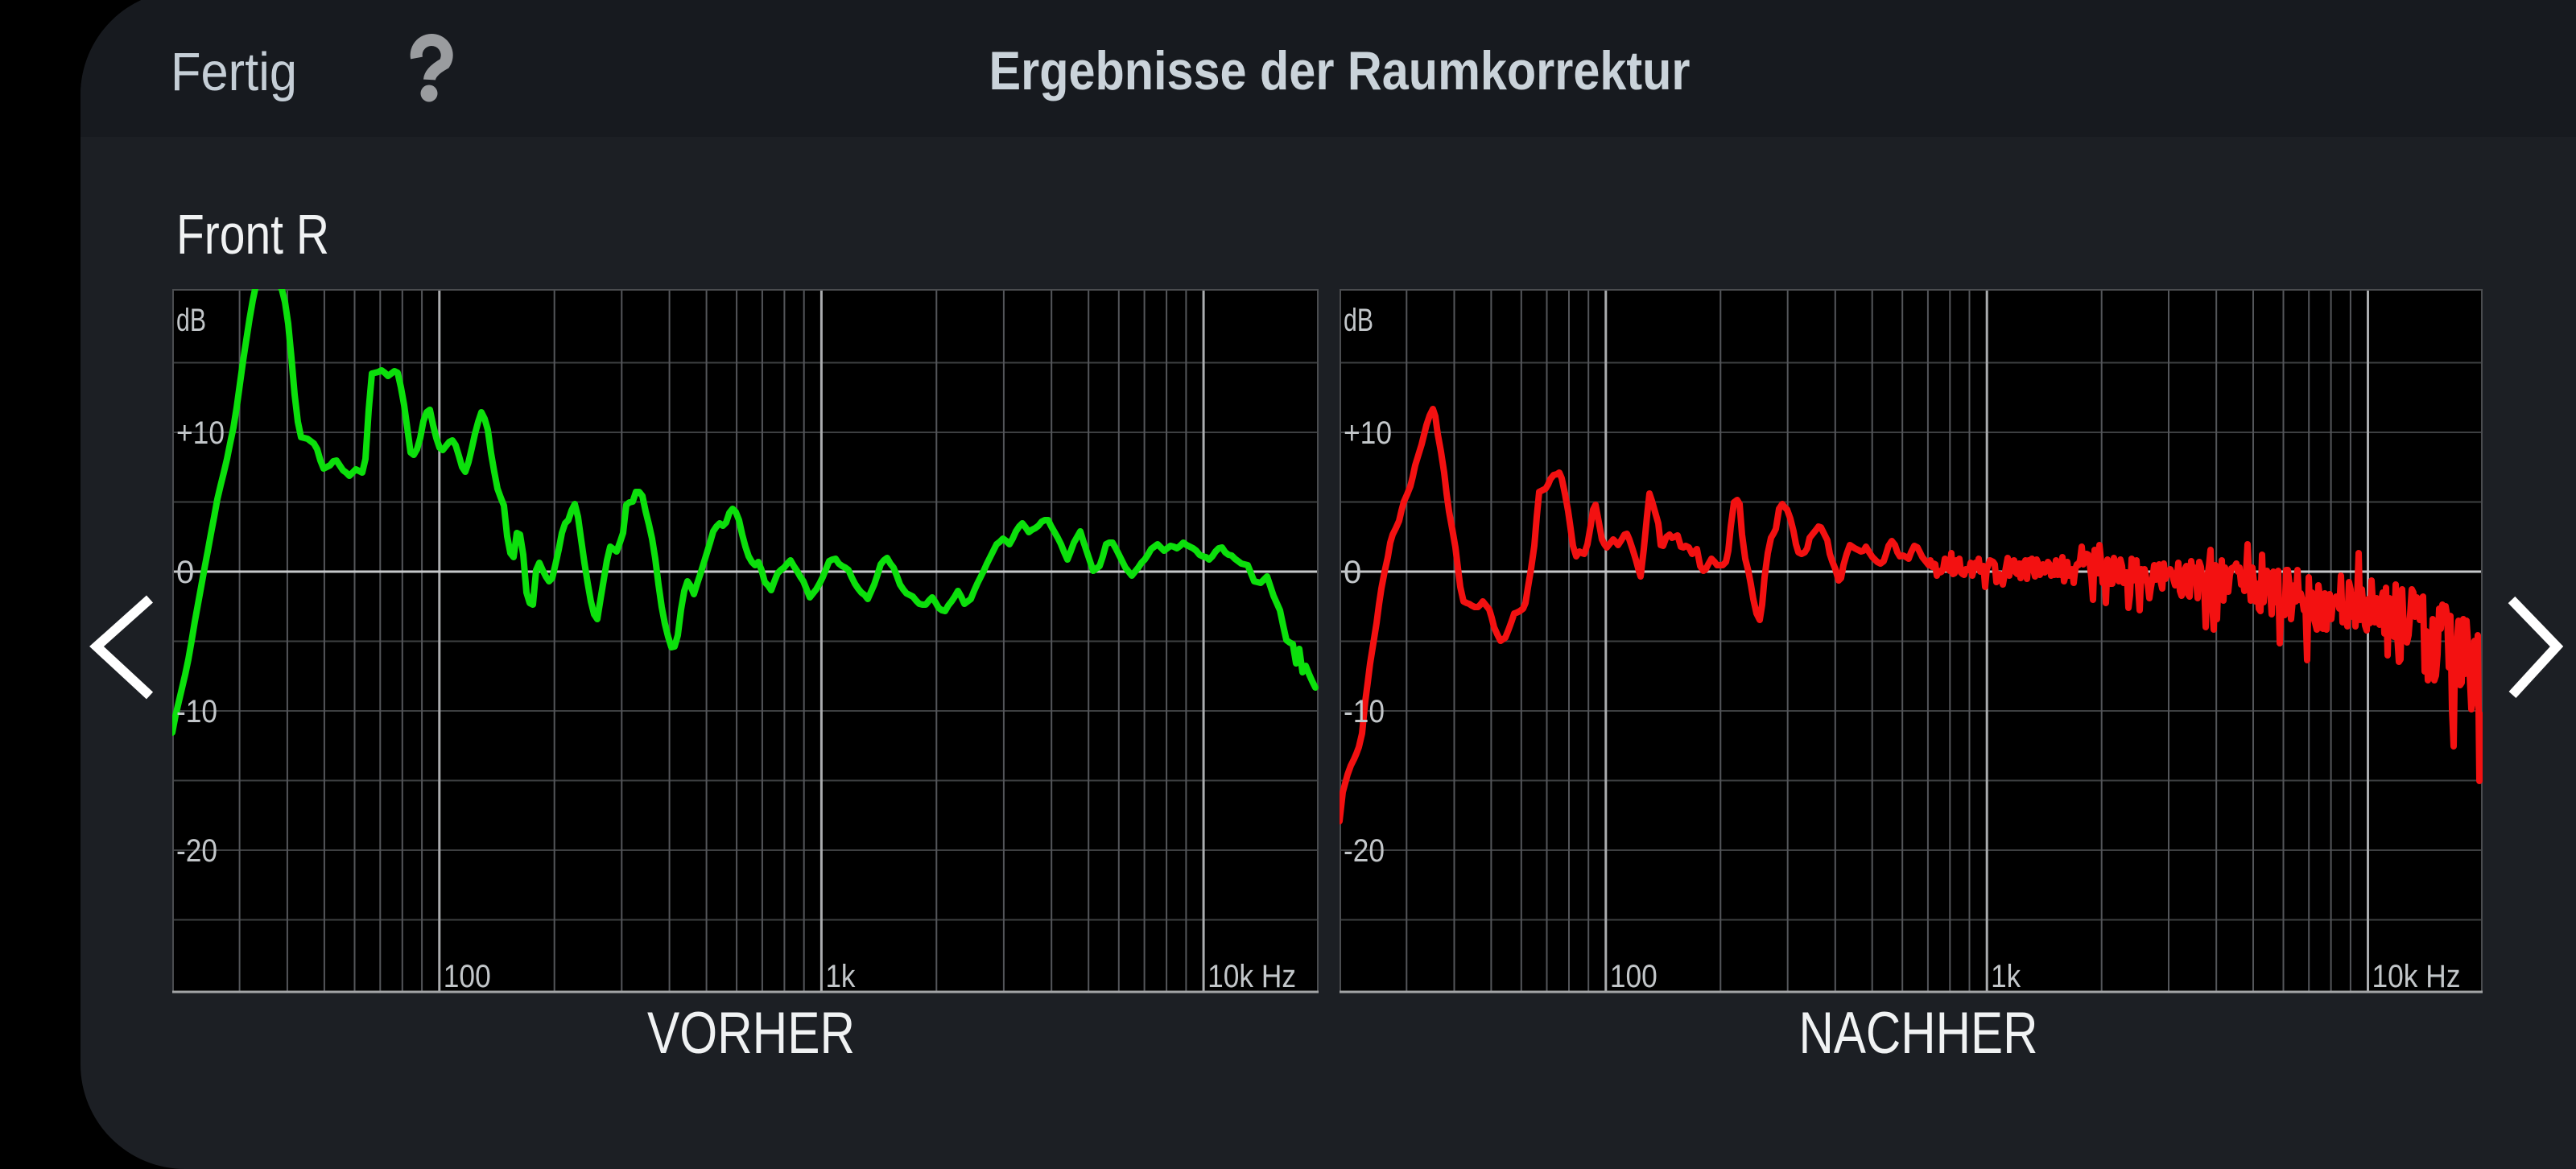  Describe the element at coordinates (1339, 70) in the screenshot. I see `svg-text: Ergebnisse der Raumkorrektur` at that location.